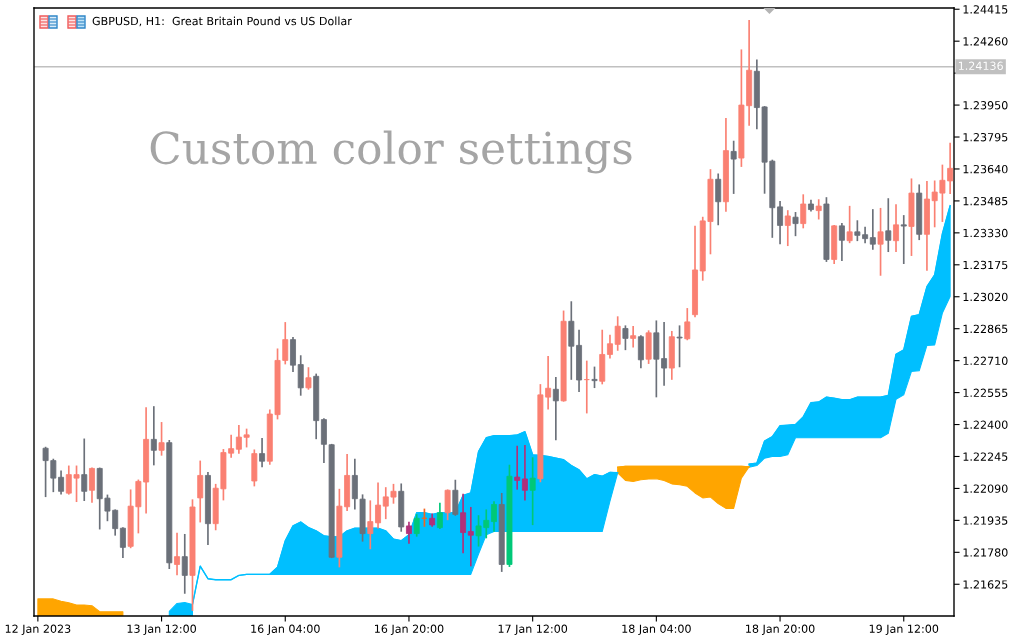 The height and width of the screenshot is (640, 1024). Describe the element at coordinates (985, 488) in the screenshot. I see `y-tick-label: 1.22090` at that location.